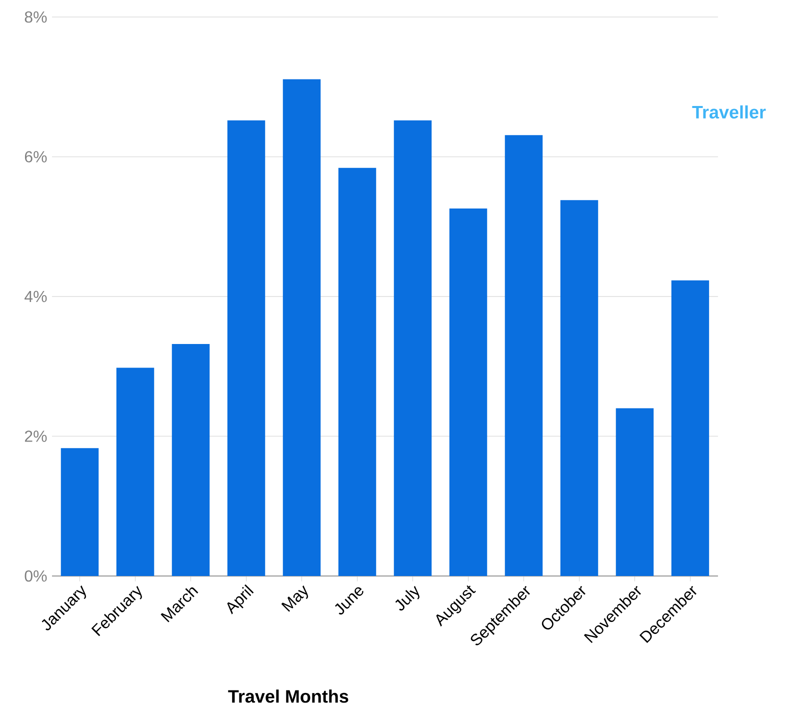  Describe the element at coordinates (407, 598) in the screenshot. I see `x-tick-label: July` at that location.